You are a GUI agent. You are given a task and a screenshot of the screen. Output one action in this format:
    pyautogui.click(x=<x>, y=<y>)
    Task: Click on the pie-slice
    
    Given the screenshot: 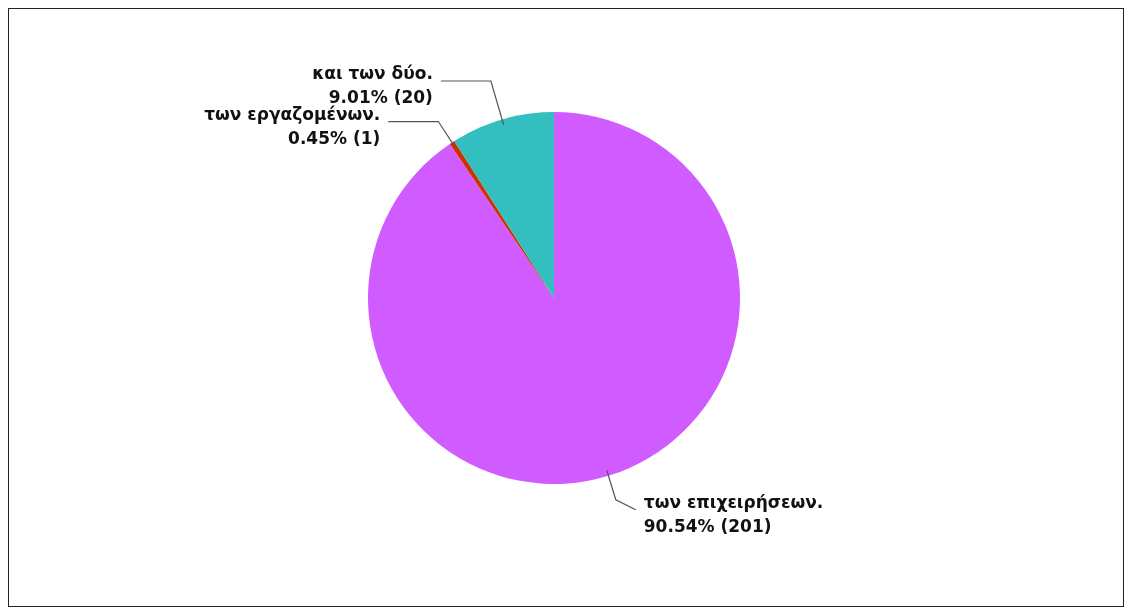 What is the action you would take?
    pyautogui.click(x=504, y=205)
    